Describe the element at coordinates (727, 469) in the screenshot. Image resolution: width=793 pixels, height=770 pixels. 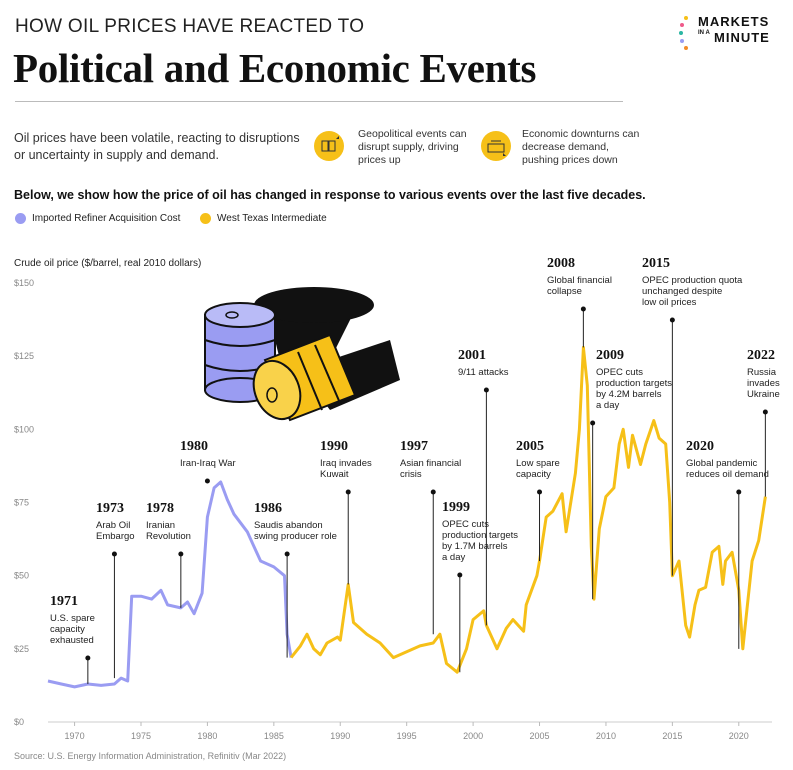
I see `annotation-text: Global pandemic reduces oil demand` at that location.